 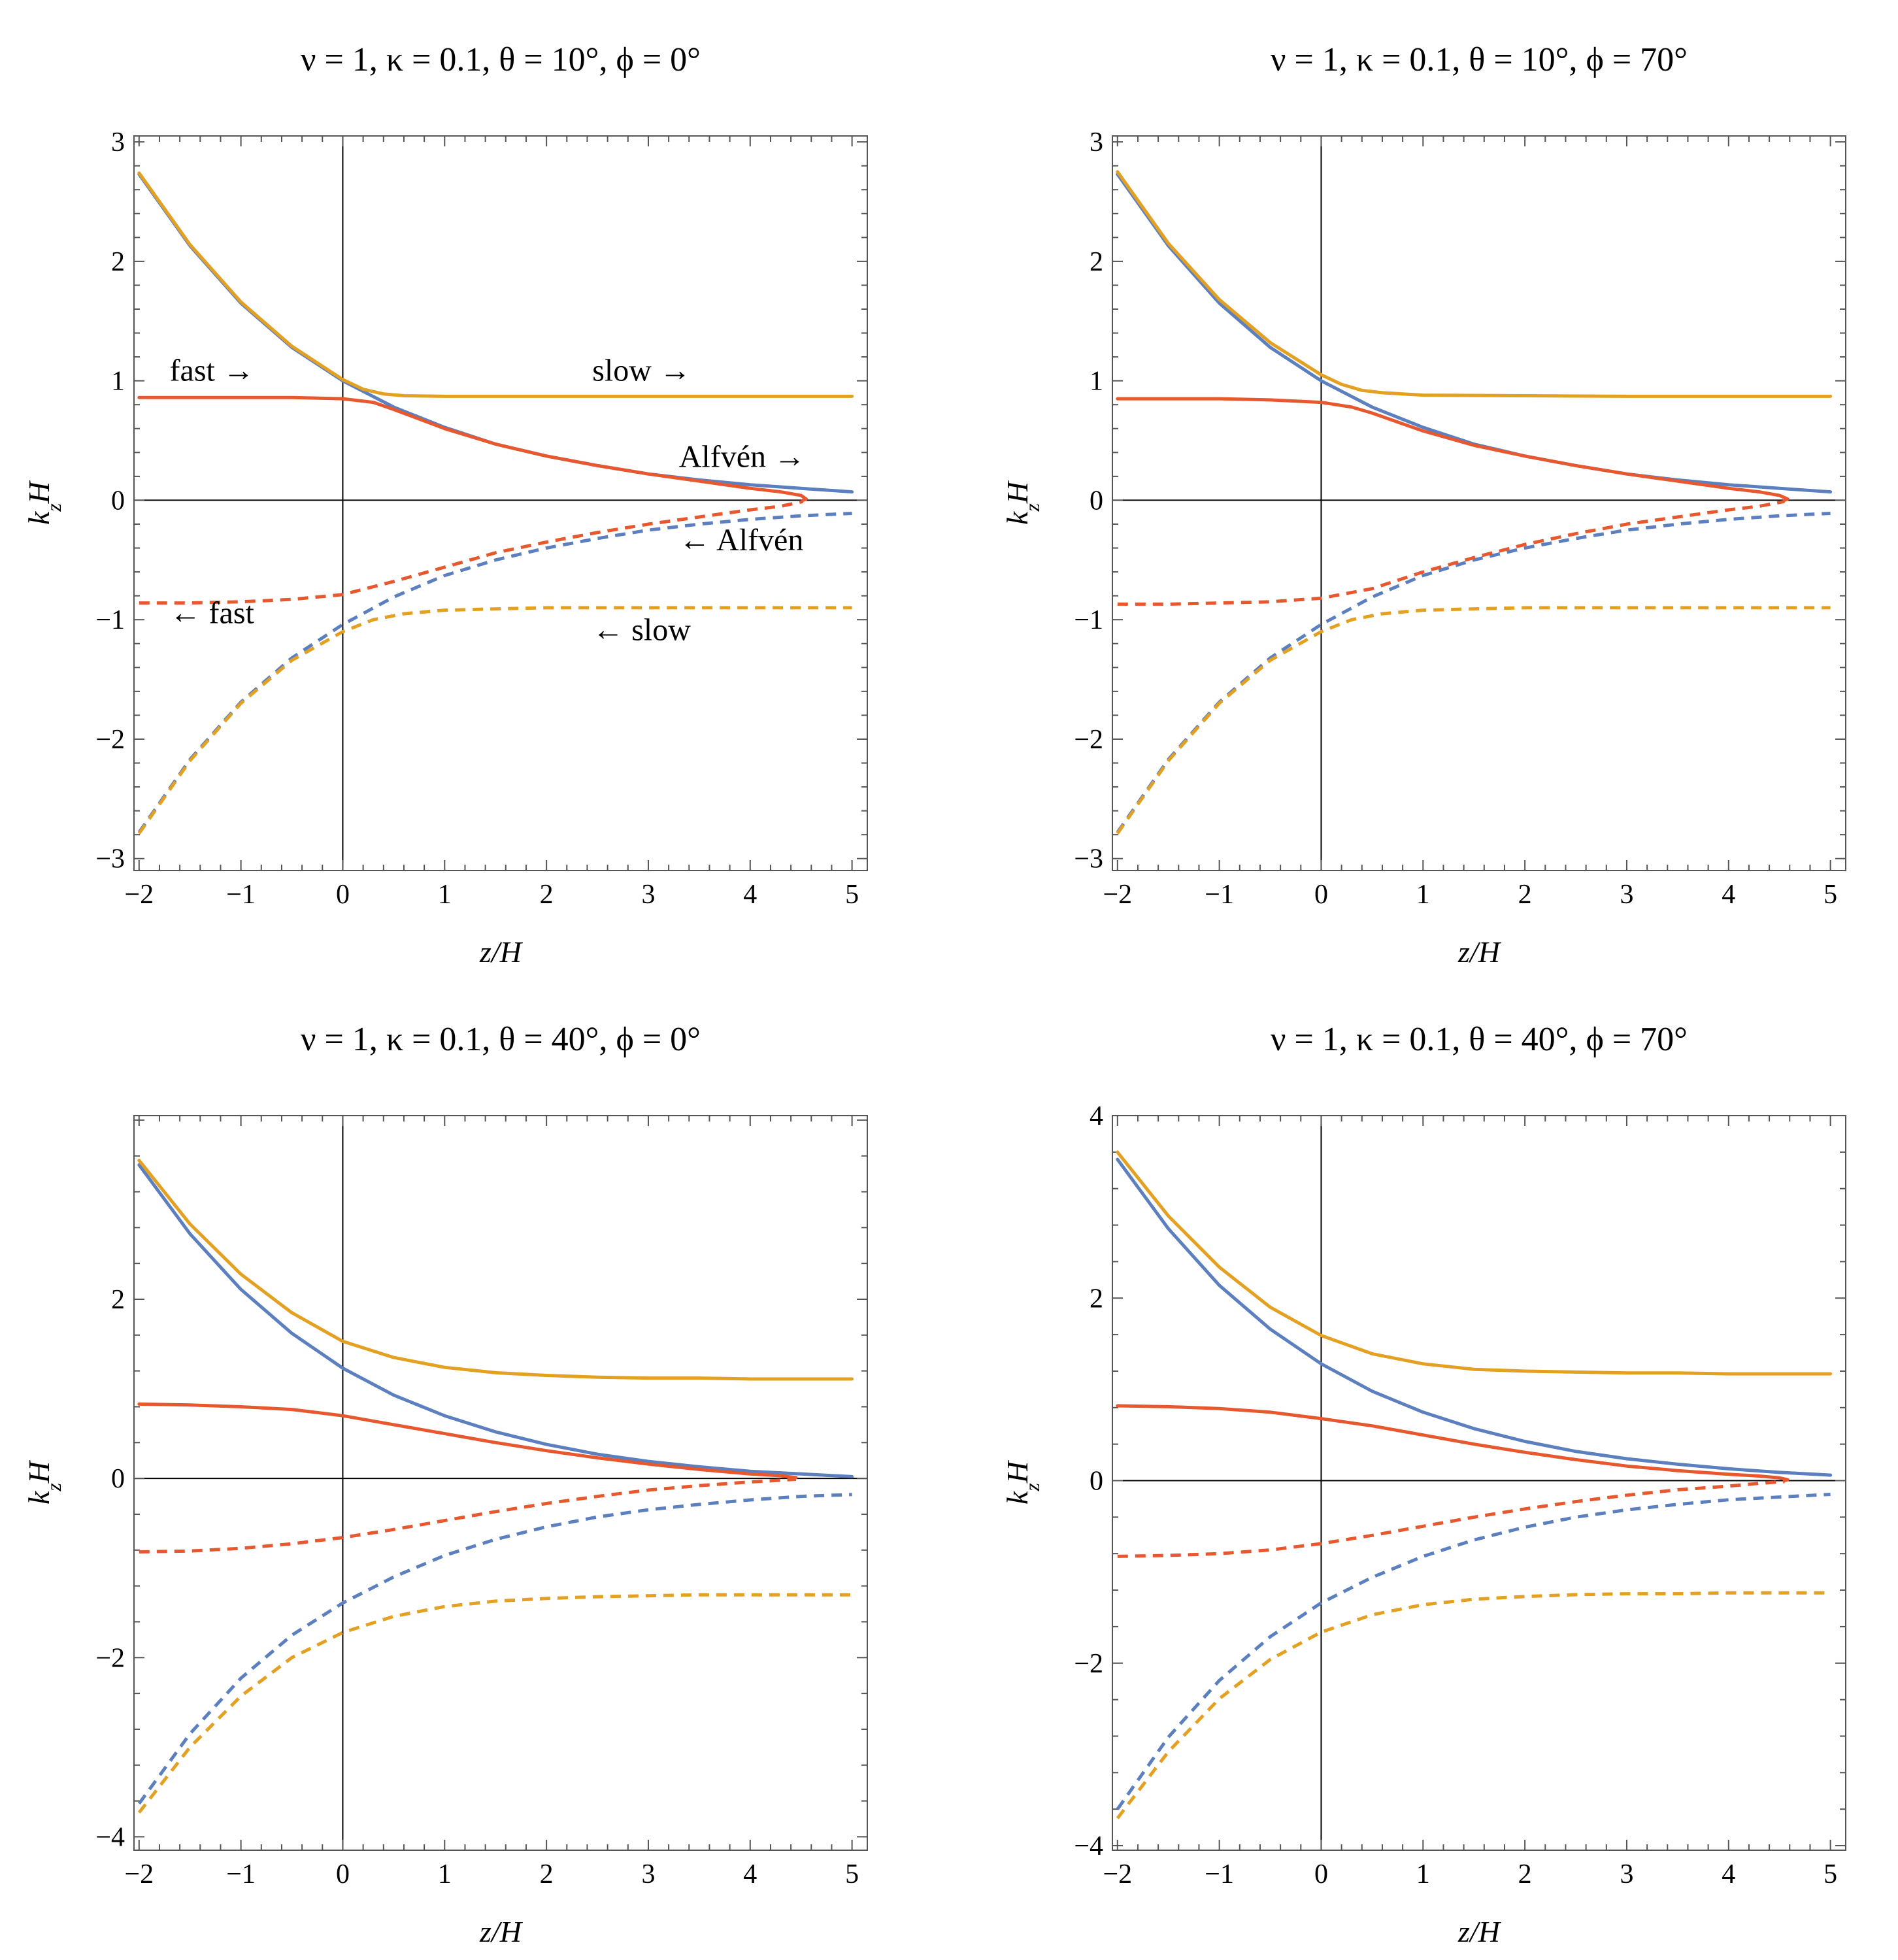 I want to click on y-tick-label: −3, so click(x=1088, y=859).